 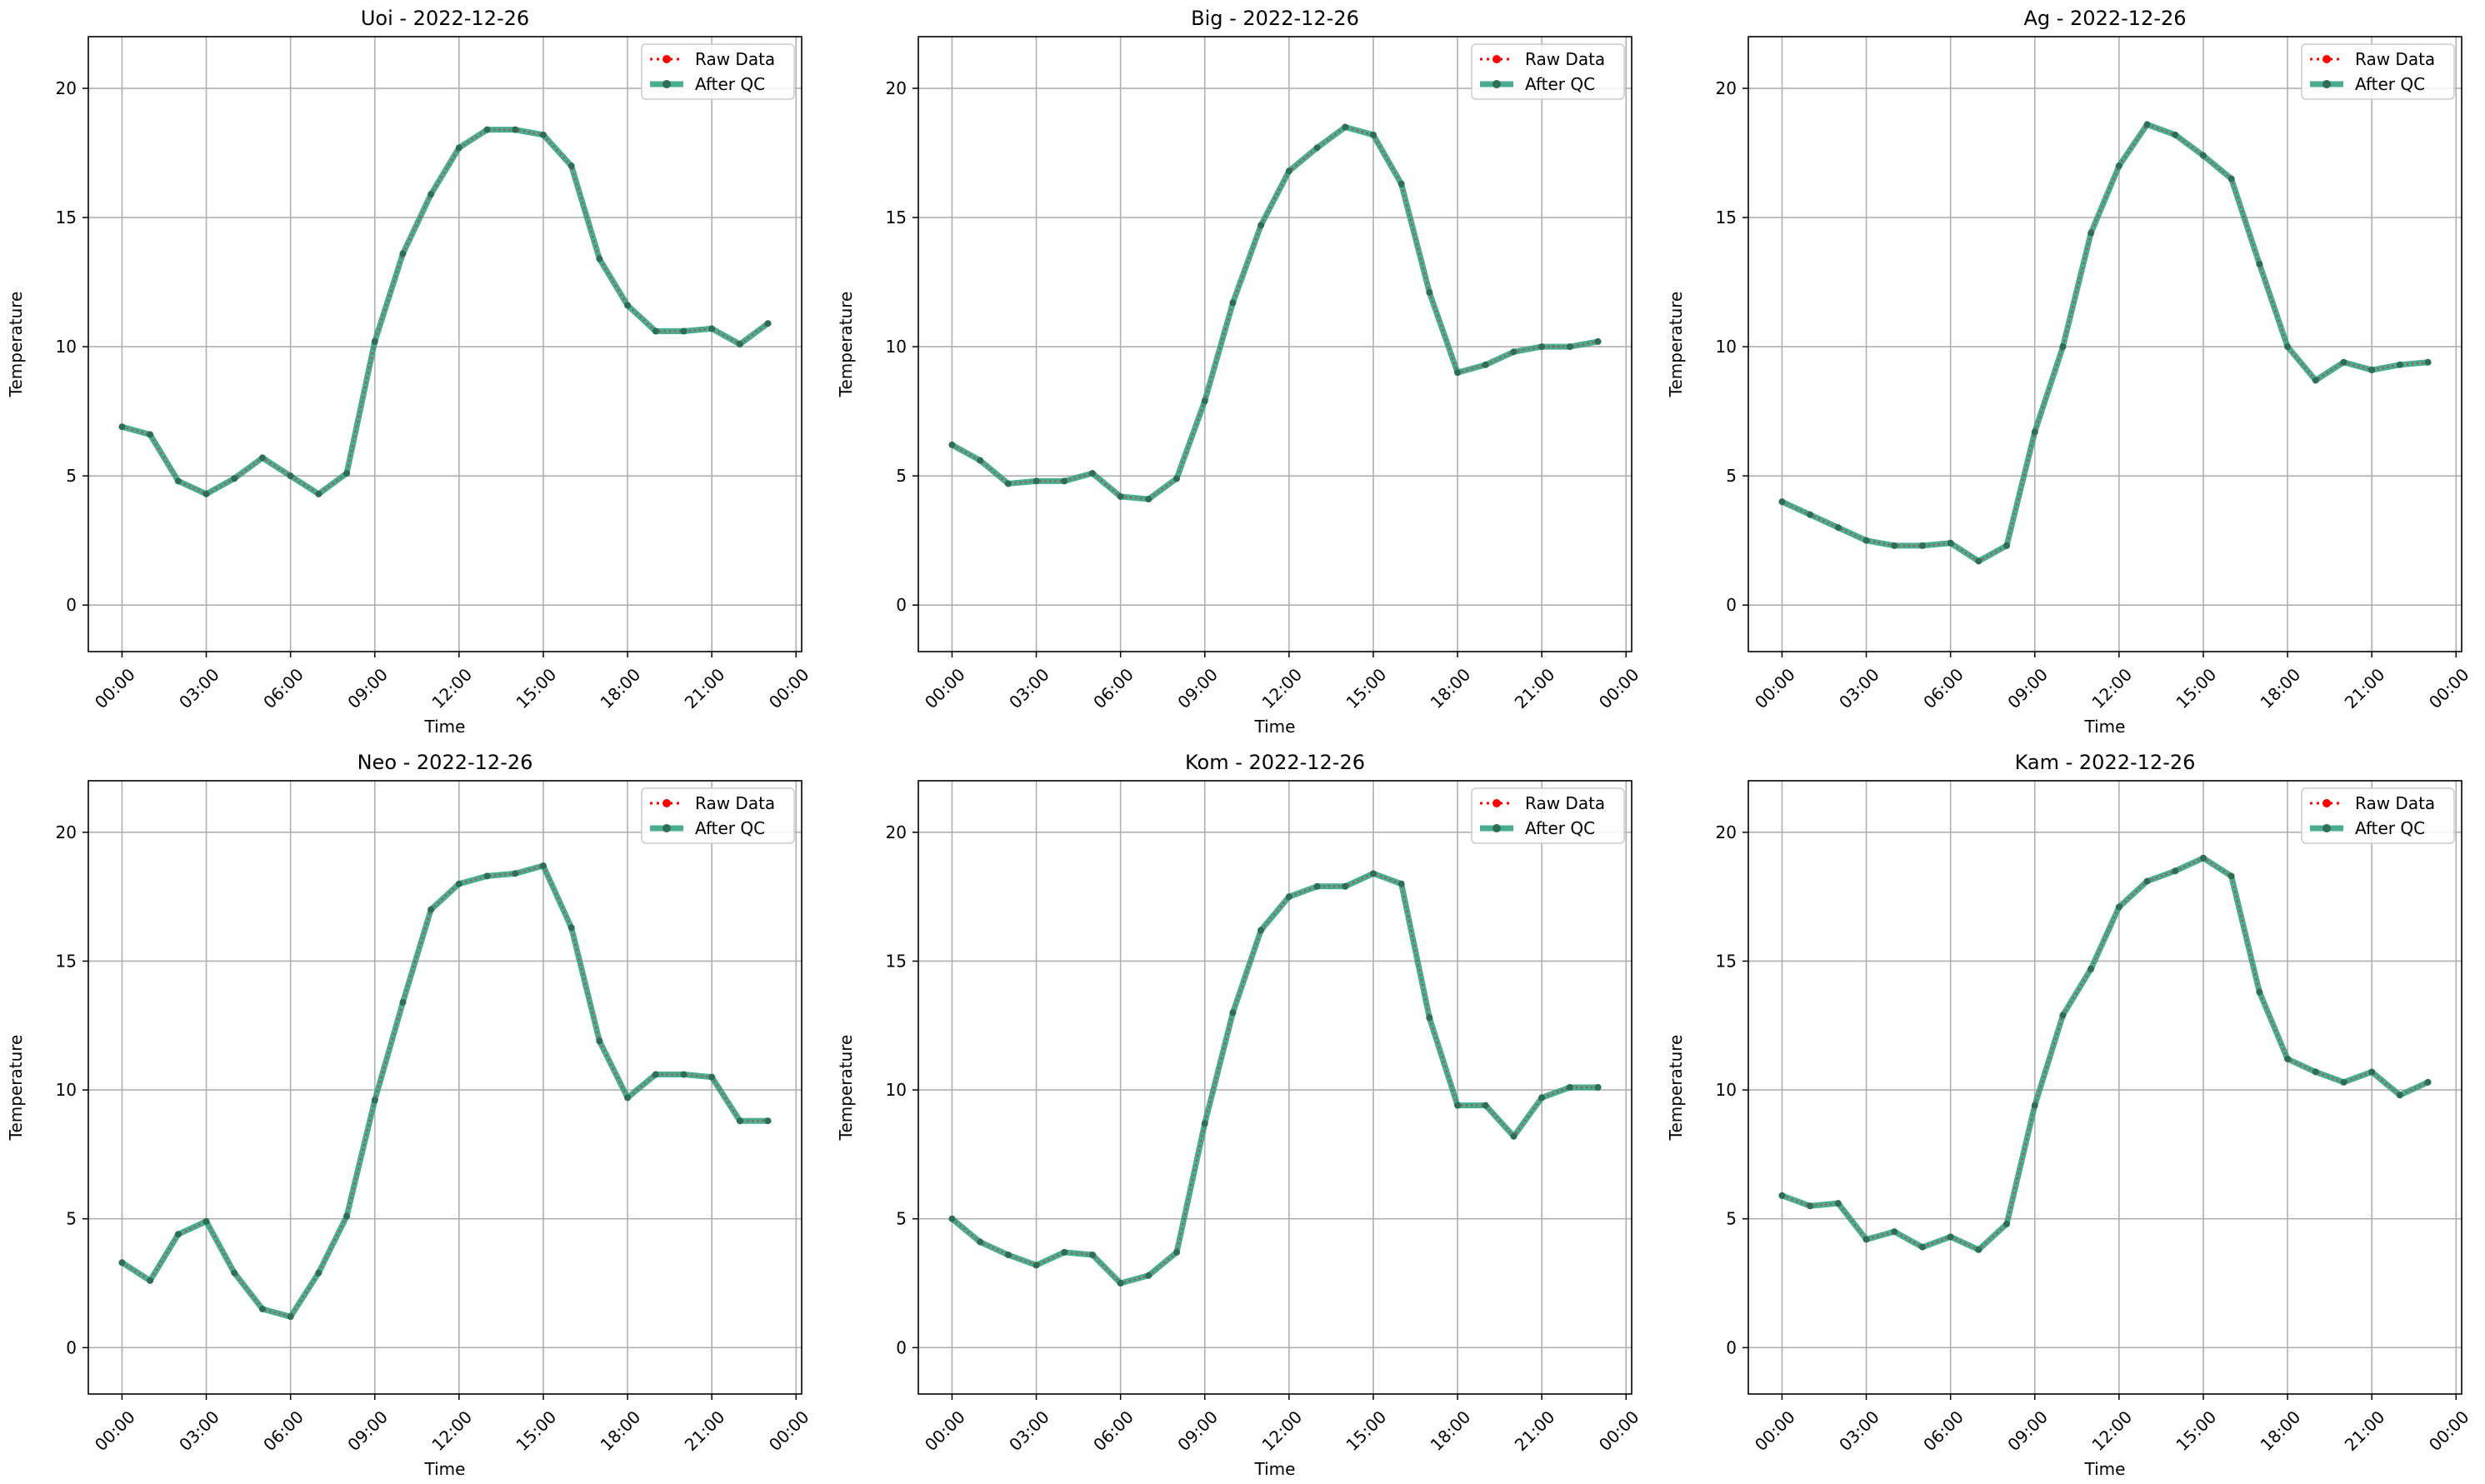 I want to click on series-line-raw-data, so click(x=1274, y=1078).